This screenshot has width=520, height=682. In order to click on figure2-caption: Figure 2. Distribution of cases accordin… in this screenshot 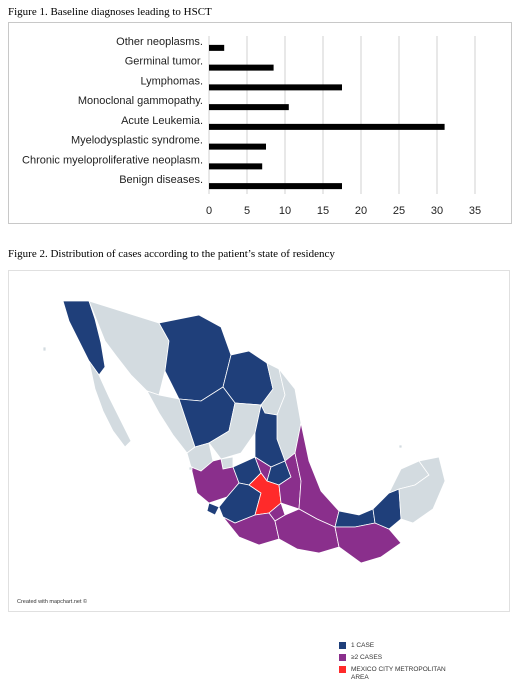, I will do `click(171, 254)`.